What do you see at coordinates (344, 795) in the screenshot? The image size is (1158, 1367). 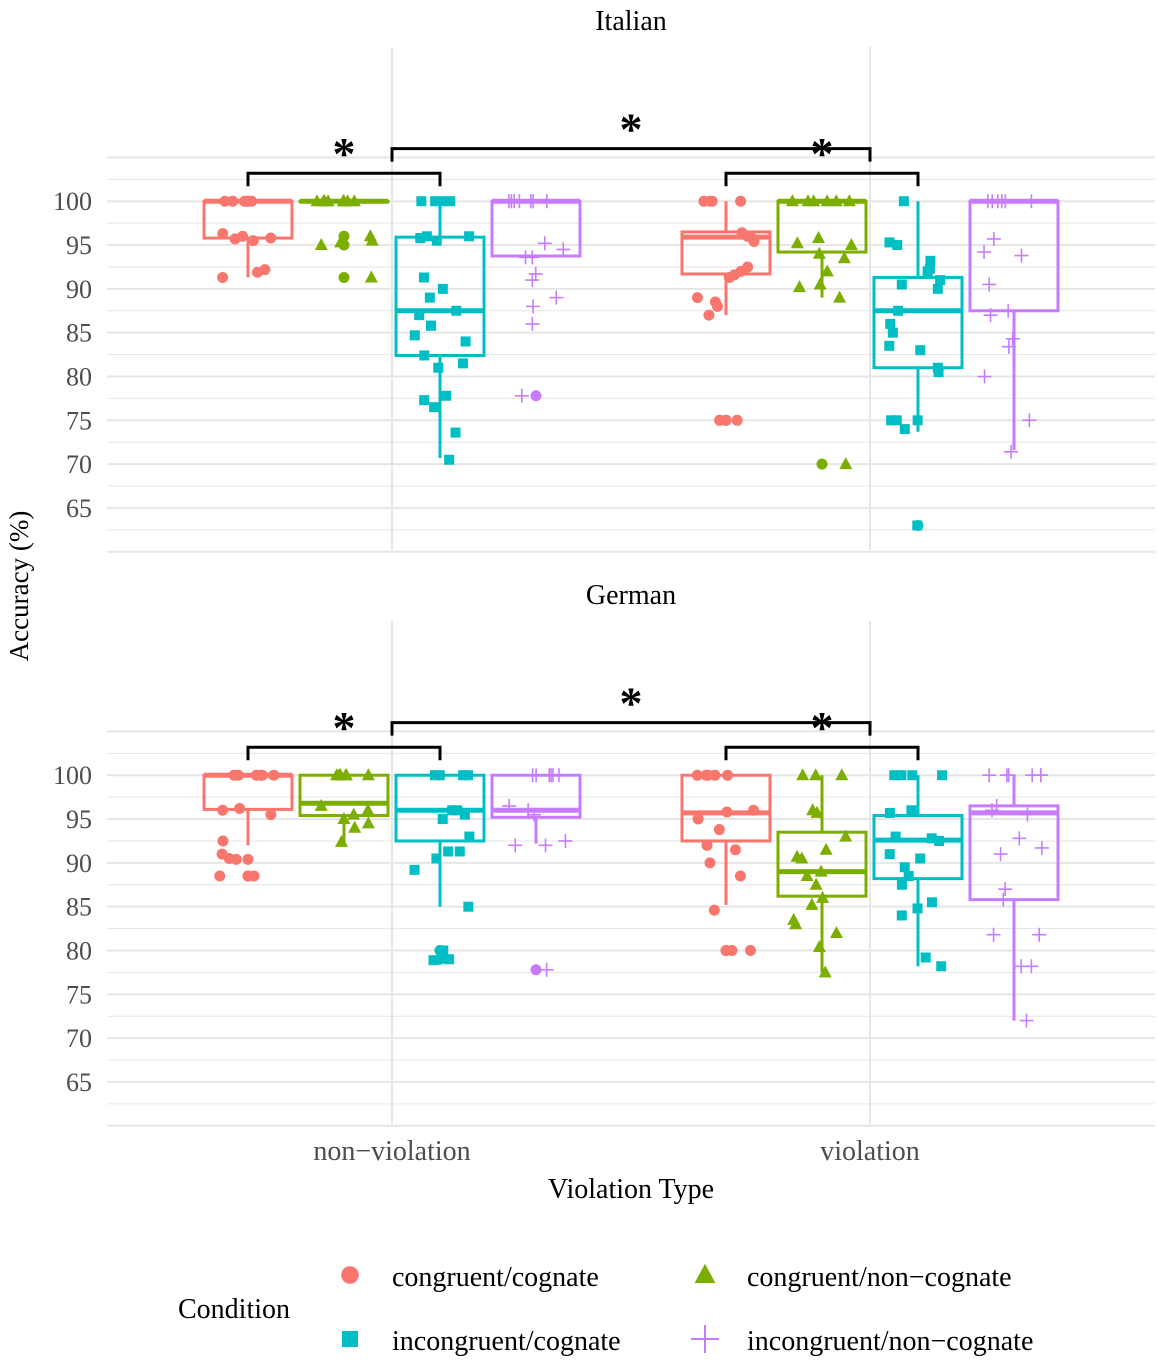 I see `box` at bounding box center [344, 795].